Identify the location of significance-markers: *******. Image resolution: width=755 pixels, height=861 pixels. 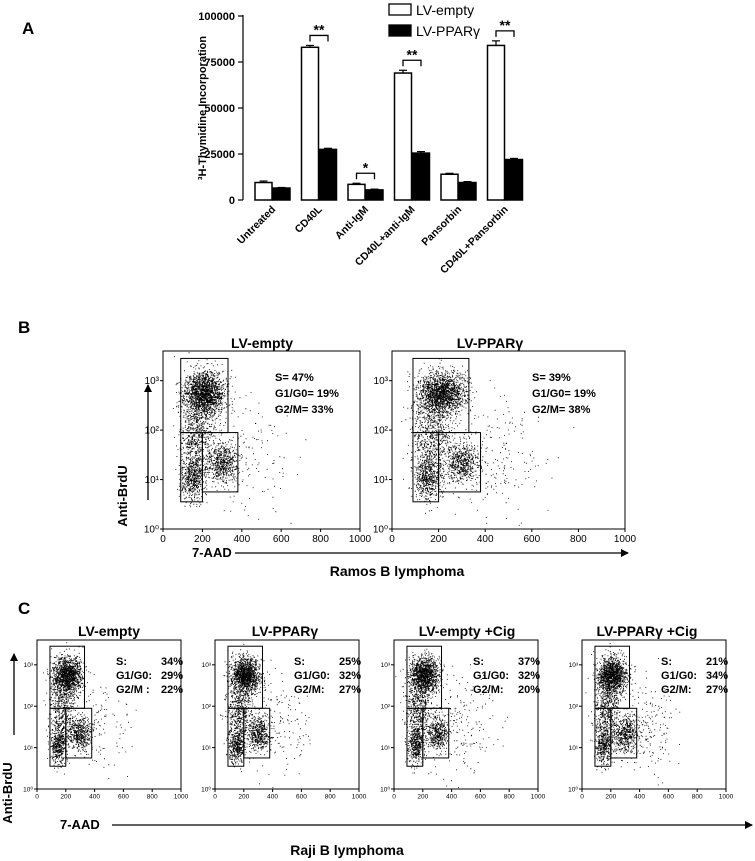
(412, 98).